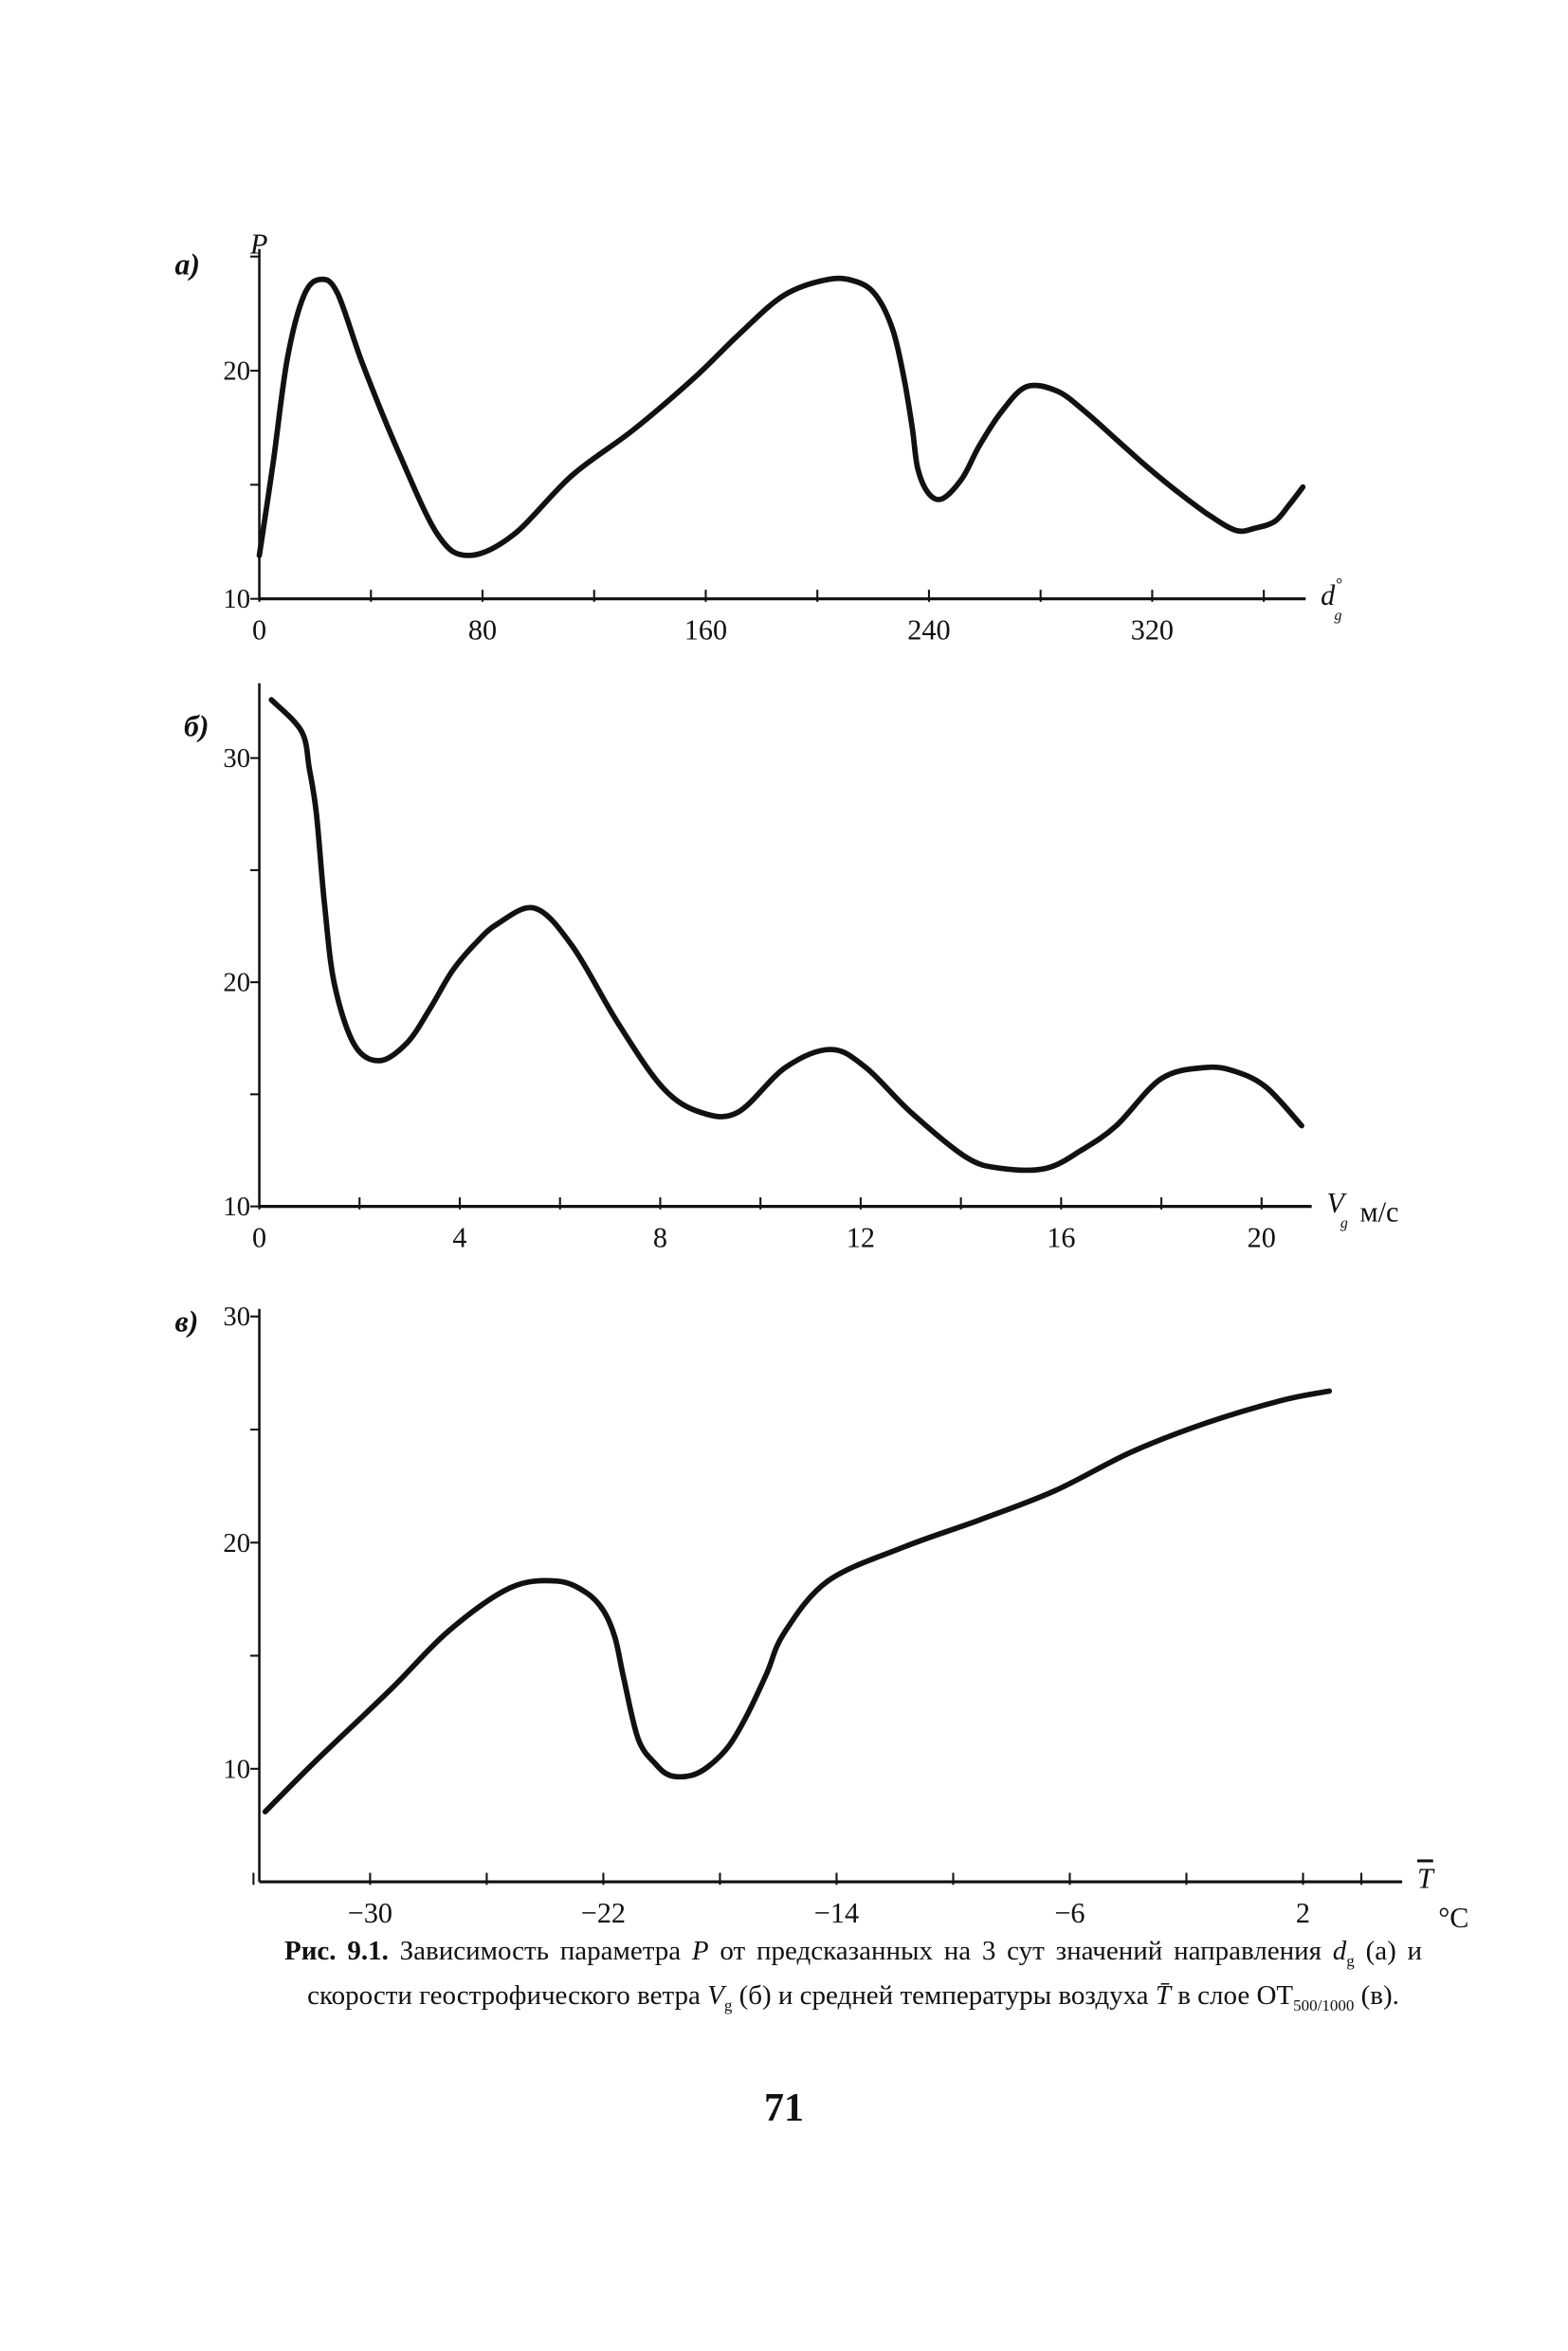 This screenshot has width=1568, height=2351. Describe the element at coordinates (755, 1995) in the screenshot. I see `caption-text: (б)` at that location.